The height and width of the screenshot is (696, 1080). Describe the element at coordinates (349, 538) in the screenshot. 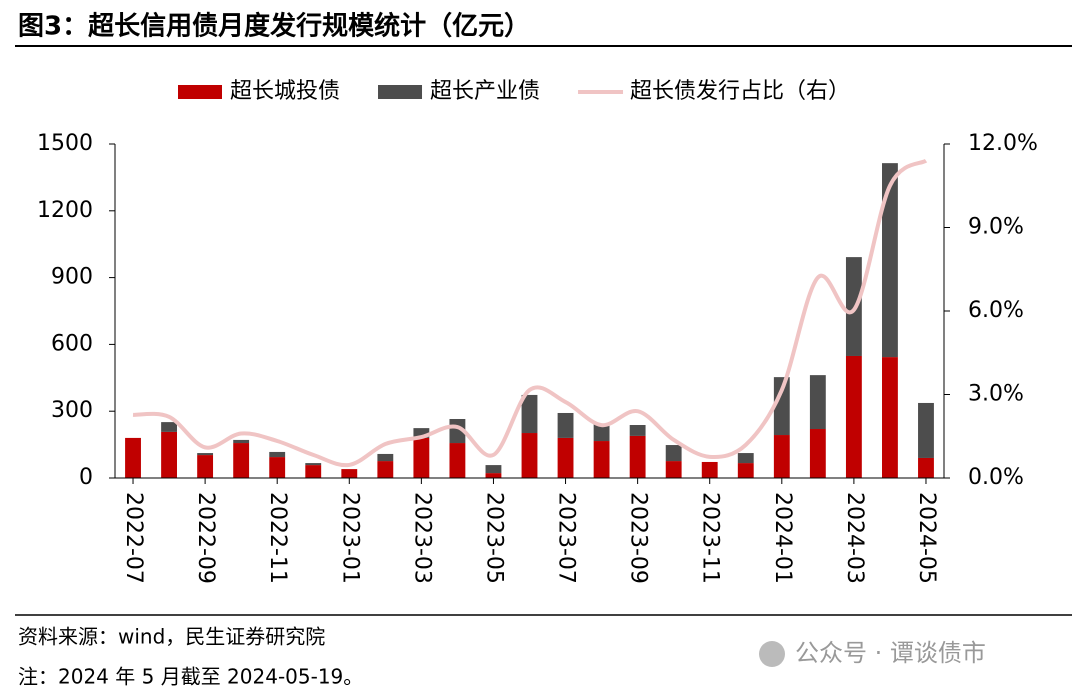

I see `x-tick-label: 2023-01` at that location.